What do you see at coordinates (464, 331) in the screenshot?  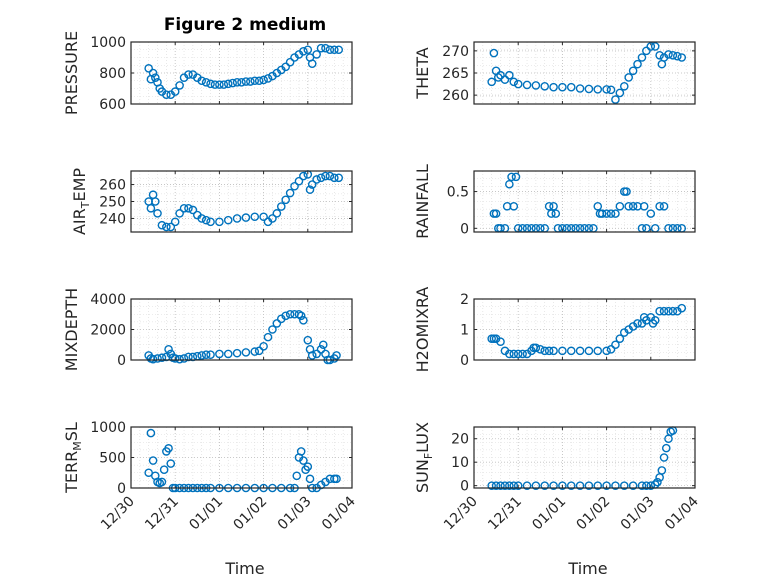 I see `y-tick-label: 1` at bounding box center [464, 331].